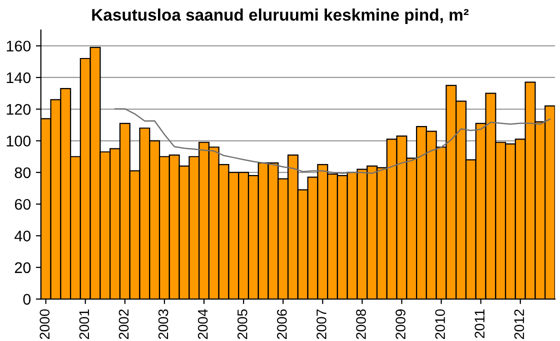 Image resolution: width=560 pixels, height=341 pixels. I want to click on y-tick-label: 20, so click(22, 268).